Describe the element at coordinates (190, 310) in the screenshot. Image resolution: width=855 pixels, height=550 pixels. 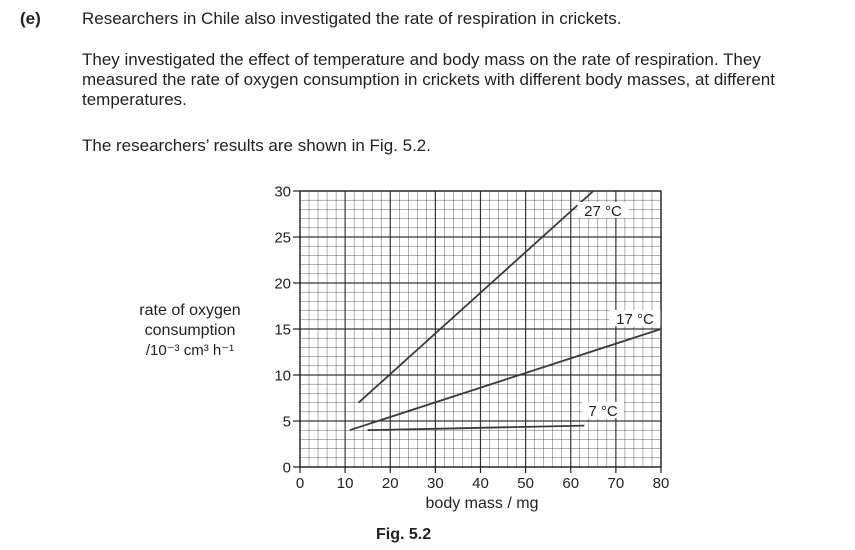
I see `y-axis-label-line: rate of oxygen` at that location.